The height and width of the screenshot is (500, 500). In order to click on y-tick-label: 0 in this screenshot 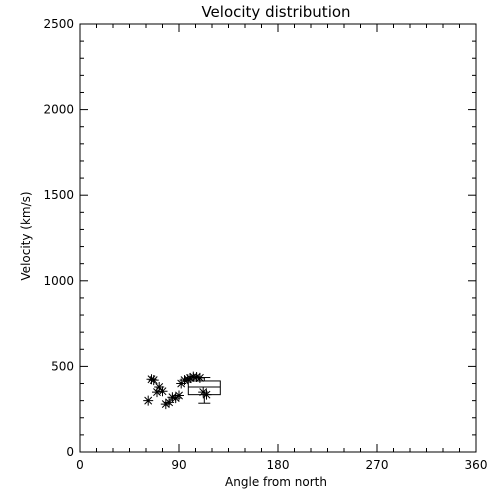, I will do `click(70, 452)`.